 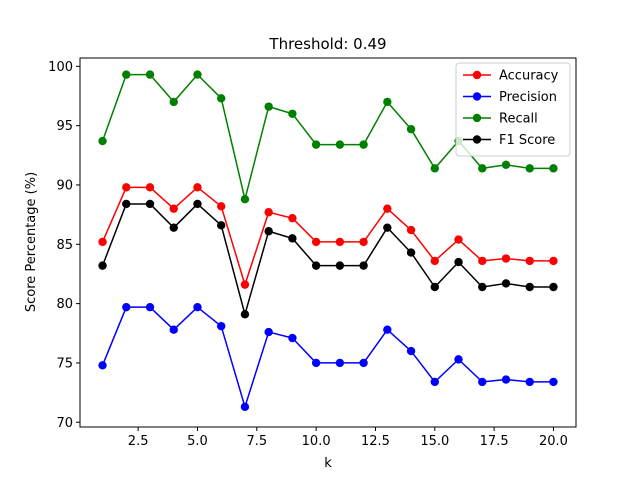 What do you see at coordinates (434, 441) in the screenshot?
I see `x-tick-label: 15.0` at bounding box center [434, 441].